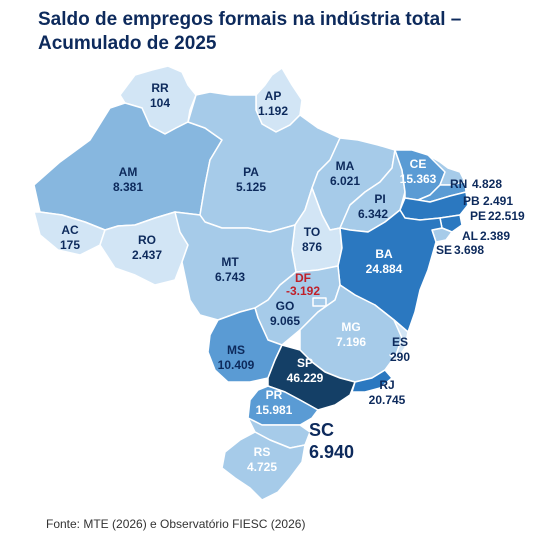  I want to click on label-ma-name: MA, so click(345, 166).